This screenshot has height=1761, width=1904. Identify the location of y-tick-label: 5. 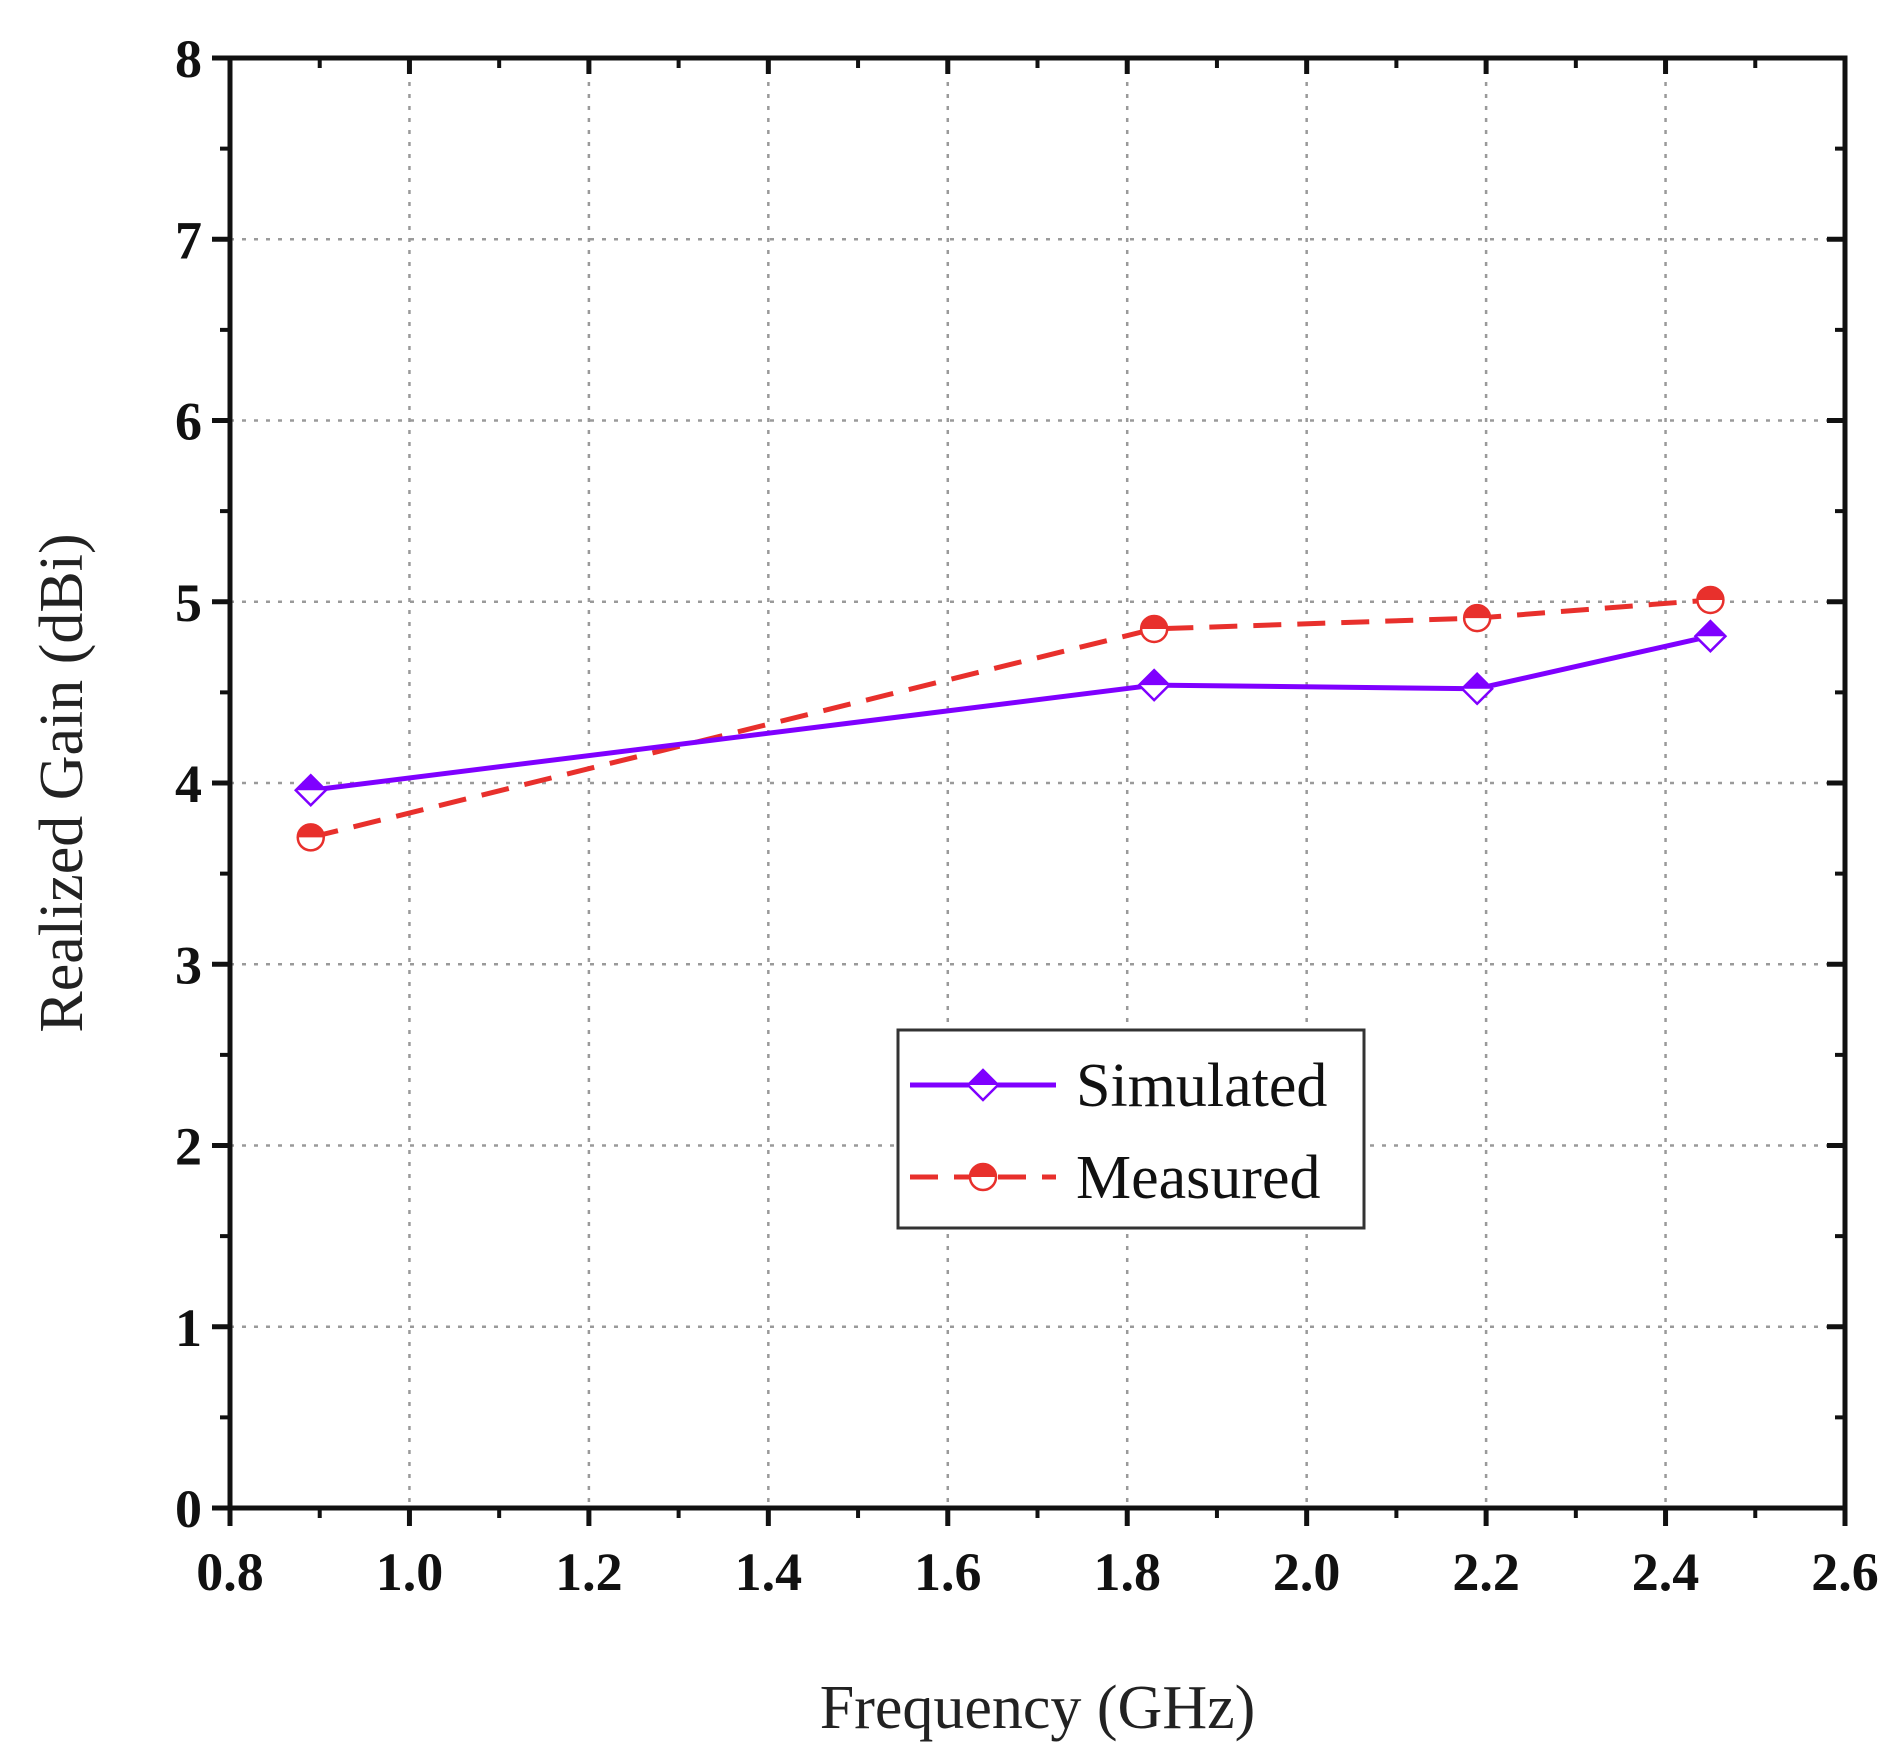
(188, 603).